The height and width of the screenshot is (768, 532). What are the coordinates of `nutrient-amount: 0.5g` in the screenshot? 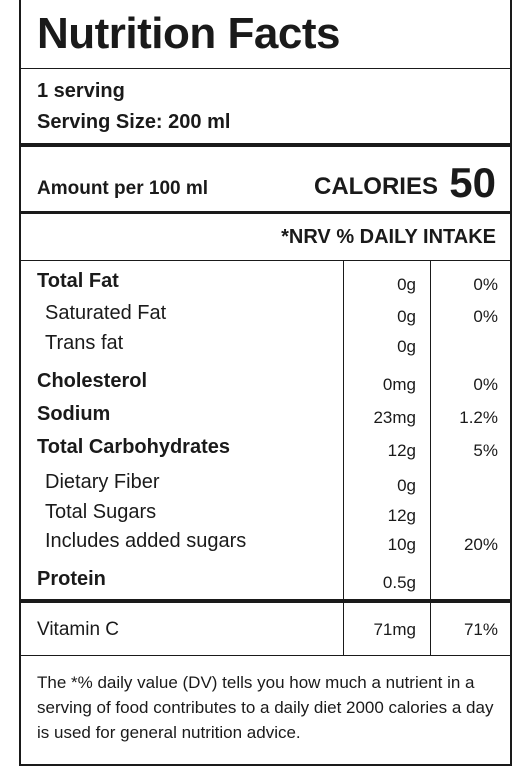 It's located at (399, 582).